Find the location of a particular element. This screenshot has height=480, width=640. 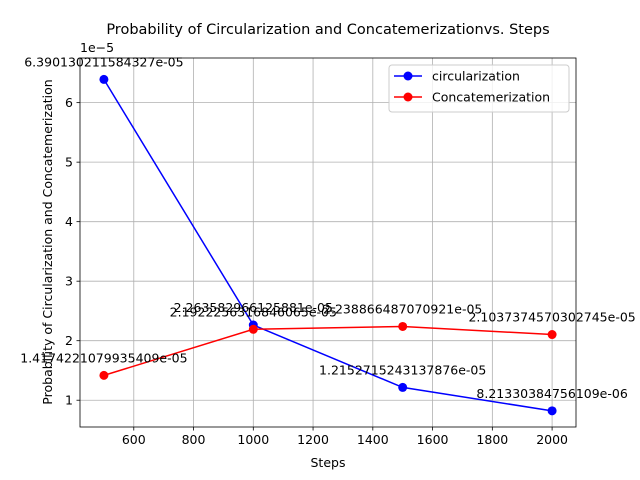

legend: circularization Concatemerization is located at coordinates (479, 88).